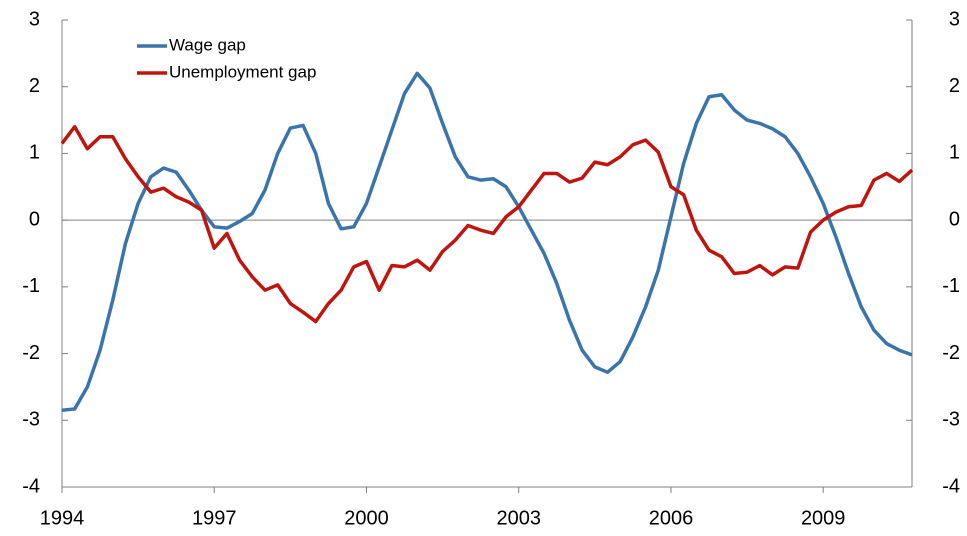  Describe the element at coordinates (31, 353) in the screenshot. I see `y-tick-label: -2` at that location.